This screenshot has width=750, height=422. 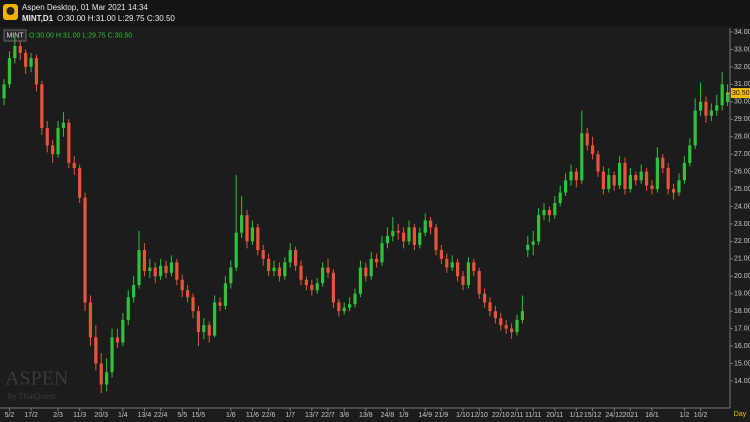 I want to click on x-tick-label: 1/6, so click(x=231, y=415).